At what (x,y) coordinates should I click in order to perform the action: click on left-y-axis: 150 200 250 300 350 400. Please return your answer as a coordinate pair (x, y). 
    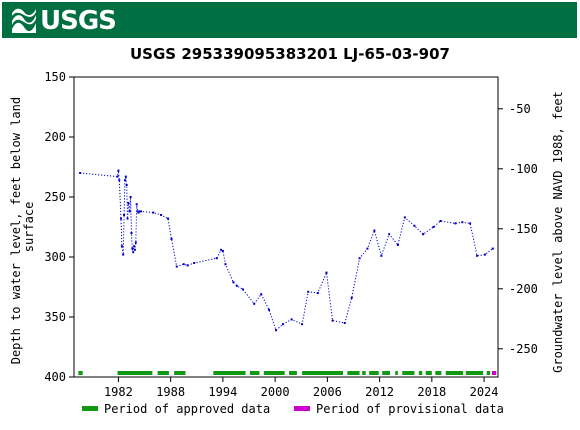
    Looking at the image, I should click on (59, 227).